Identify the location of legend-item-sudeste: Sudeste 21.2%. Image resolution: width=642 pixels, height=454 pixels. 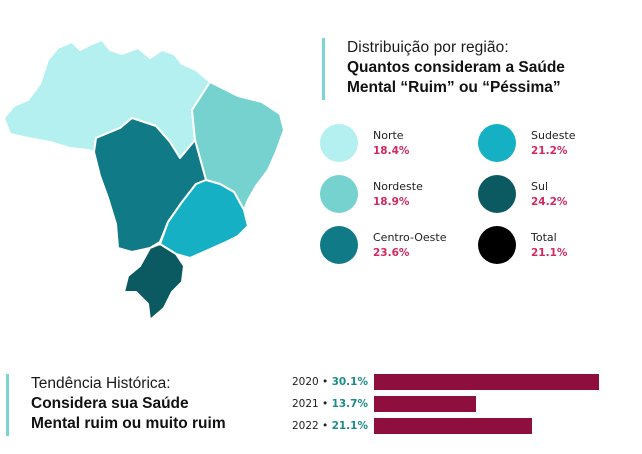
(527, 143).